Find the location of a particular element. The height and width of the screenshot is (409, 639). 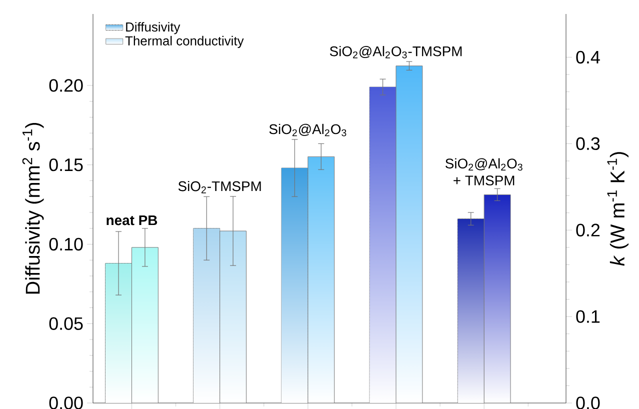

annotation: SiO$_{2}$-TMSPM is located at coordinates (219, 187).